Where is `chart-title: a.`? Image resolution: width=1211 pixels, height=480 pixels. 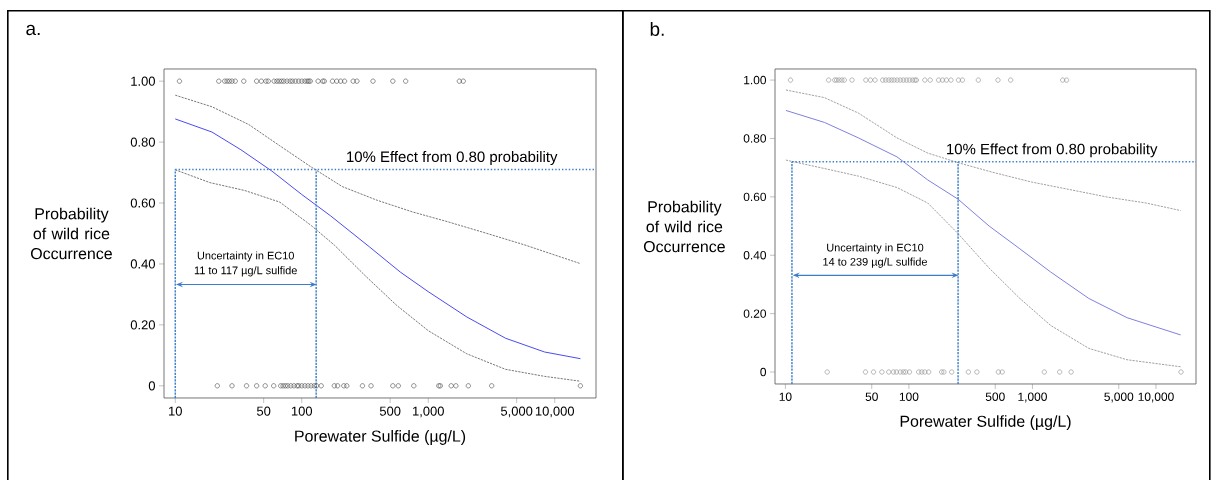
chart-title: a. is located at coordinates (33, 30).